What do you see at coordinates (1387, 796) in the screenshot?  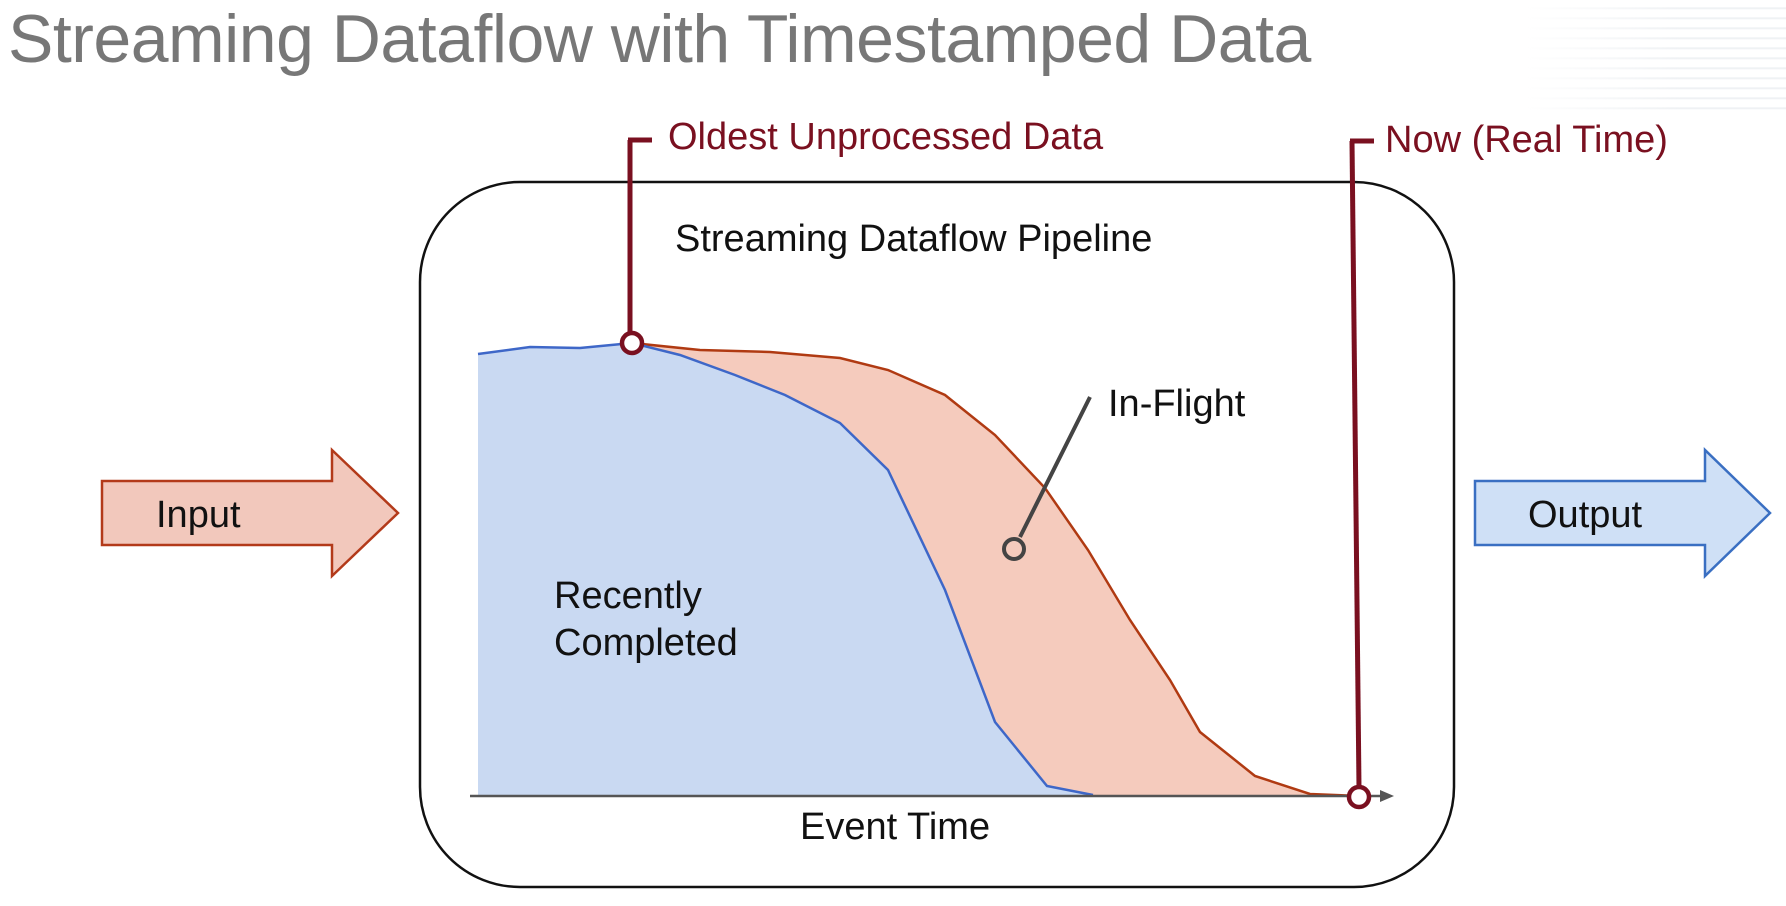 I see `axis-arrowhead-icon` at bounding box center [1387, 796].